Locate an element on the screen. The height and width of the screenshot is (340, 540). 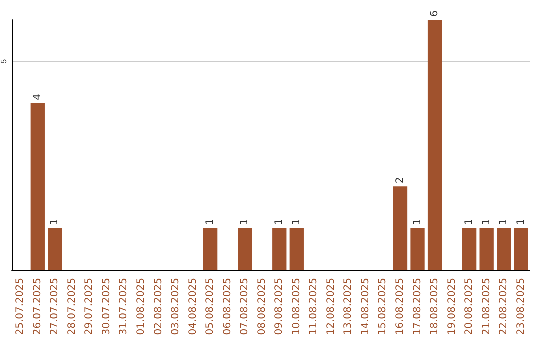
x-tick-label: 26.07.2025 is located at coordinates (38, 307).